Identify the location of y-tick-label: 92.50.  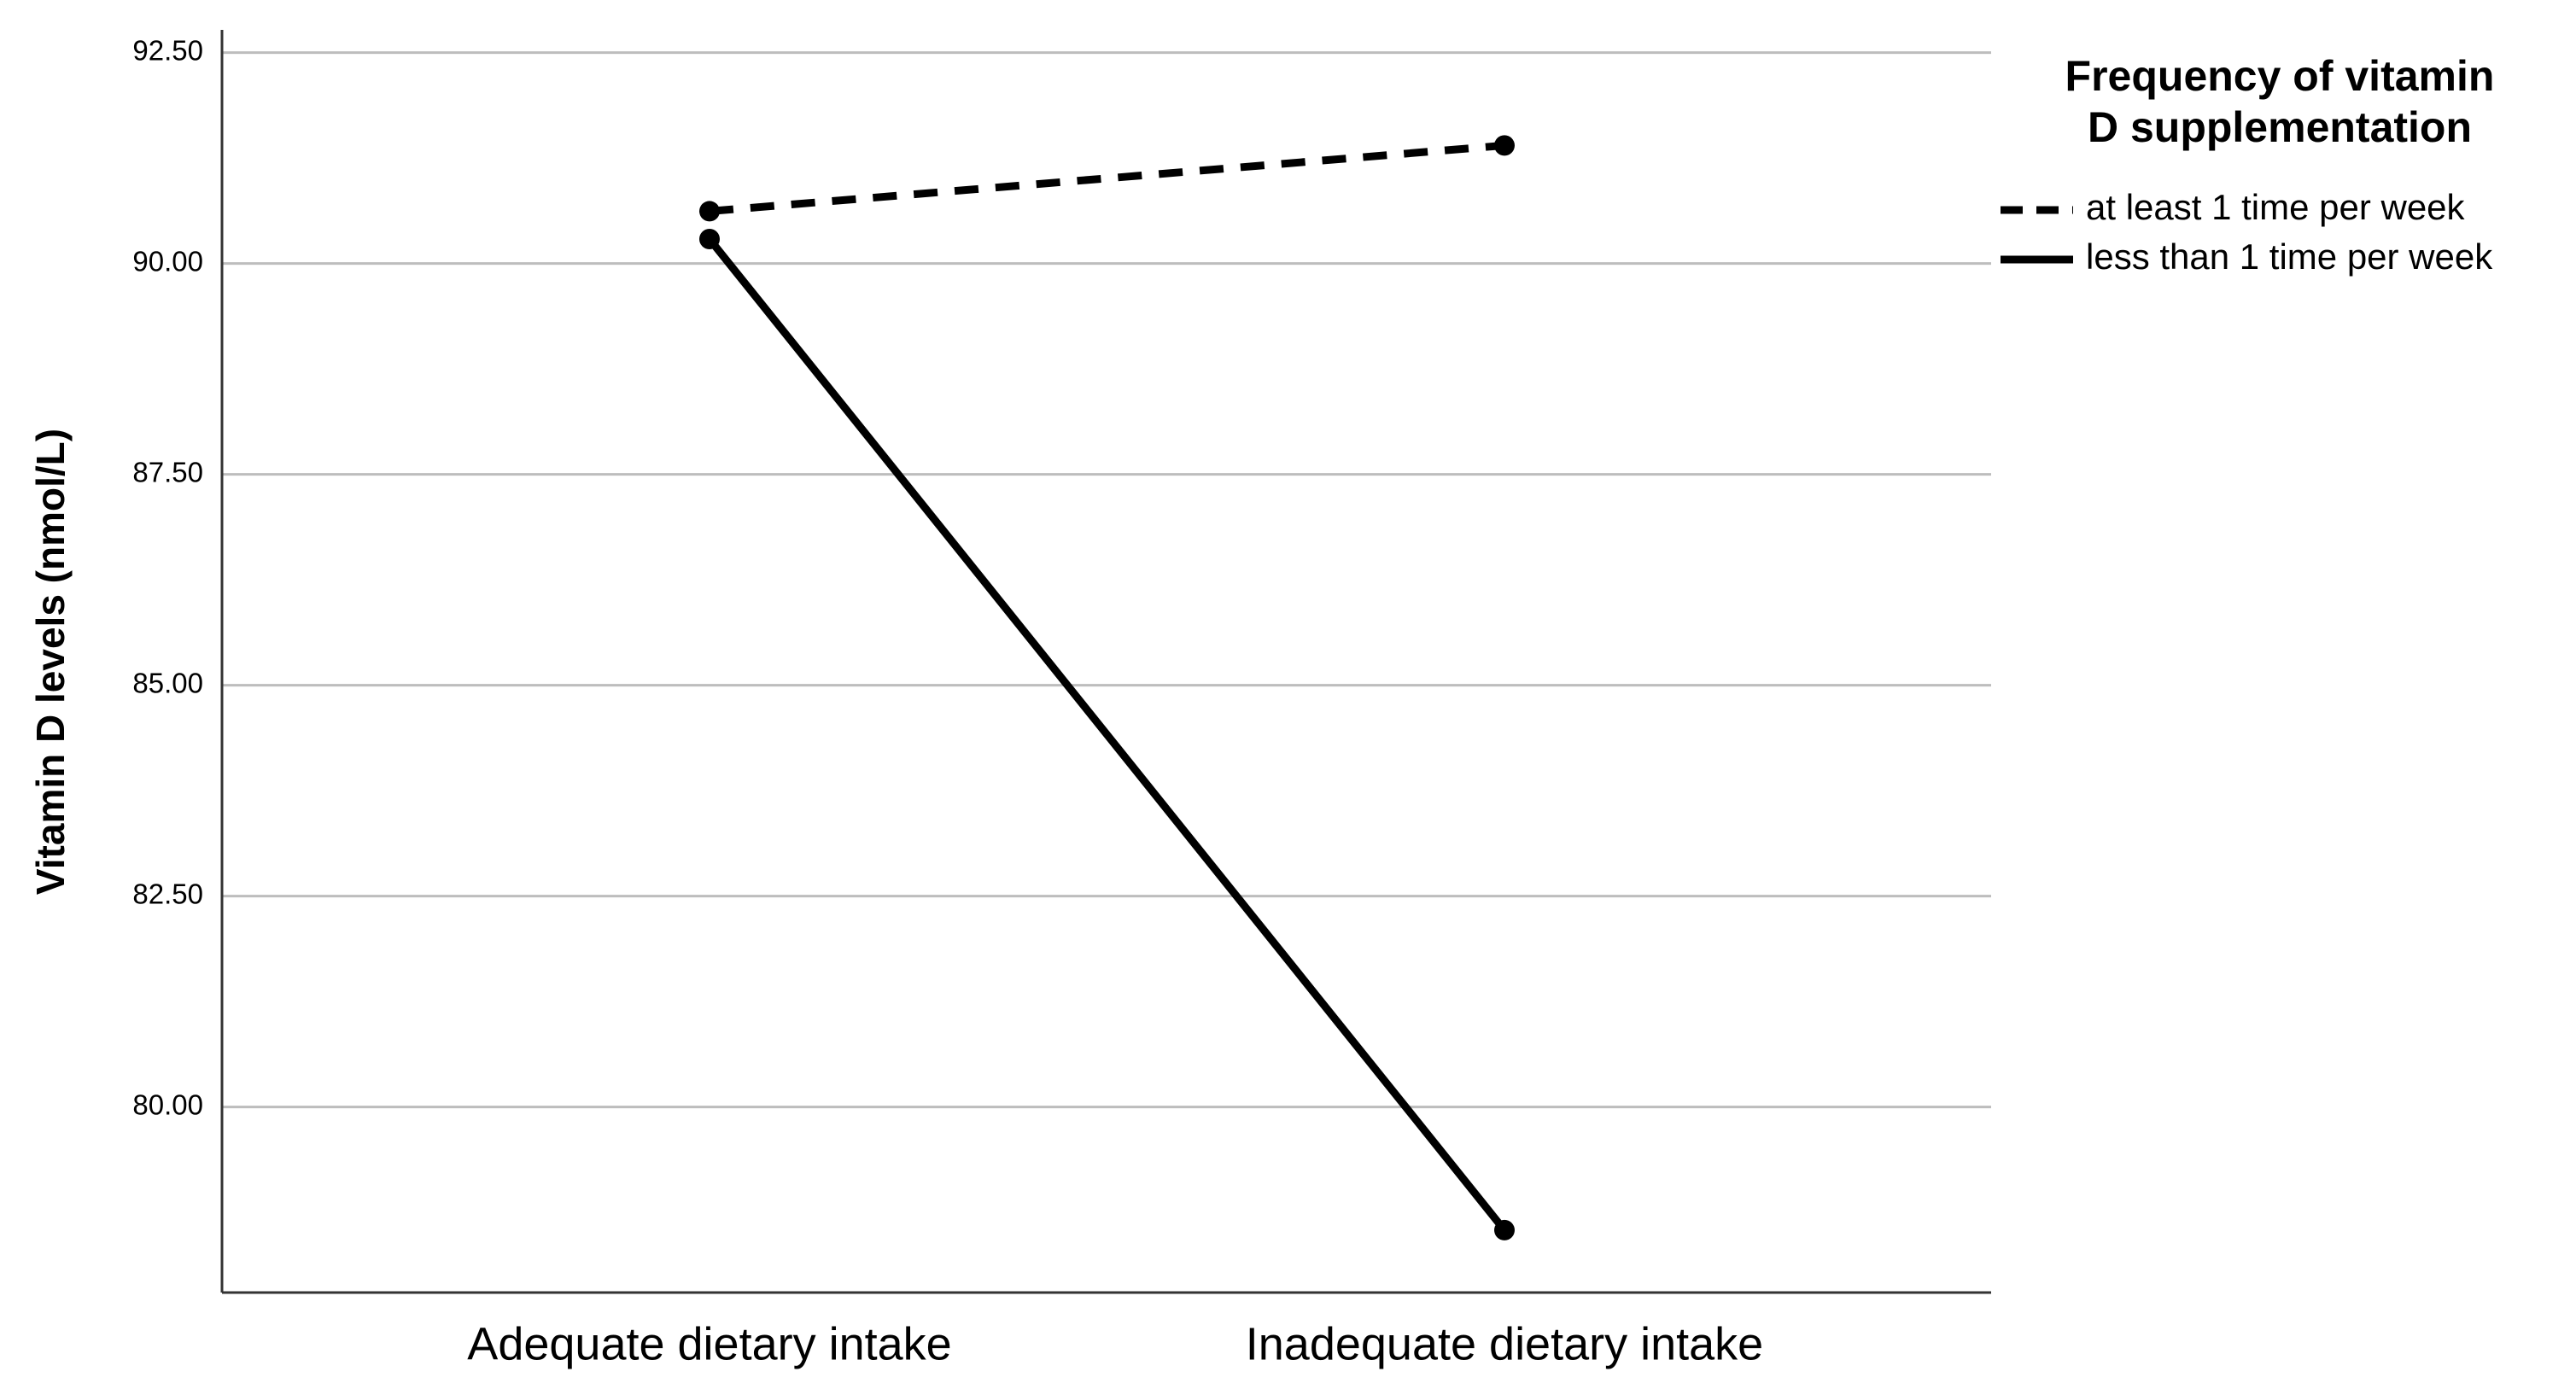
(167, 50).